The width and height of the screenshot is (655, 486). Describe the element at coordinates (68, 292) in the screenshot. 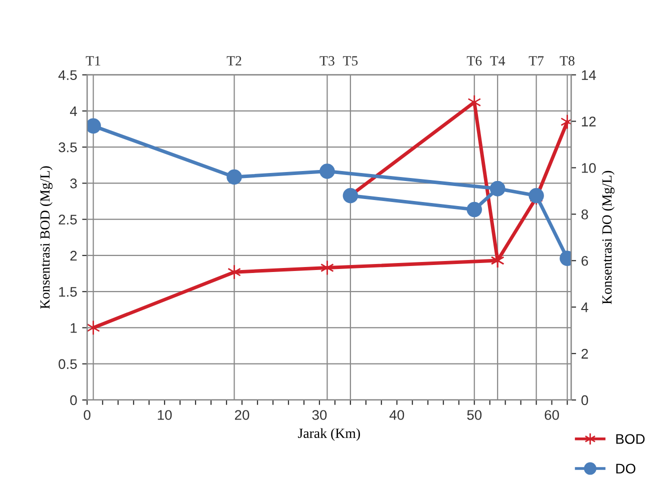

I see `y-tick-label: 1.5` at that location.